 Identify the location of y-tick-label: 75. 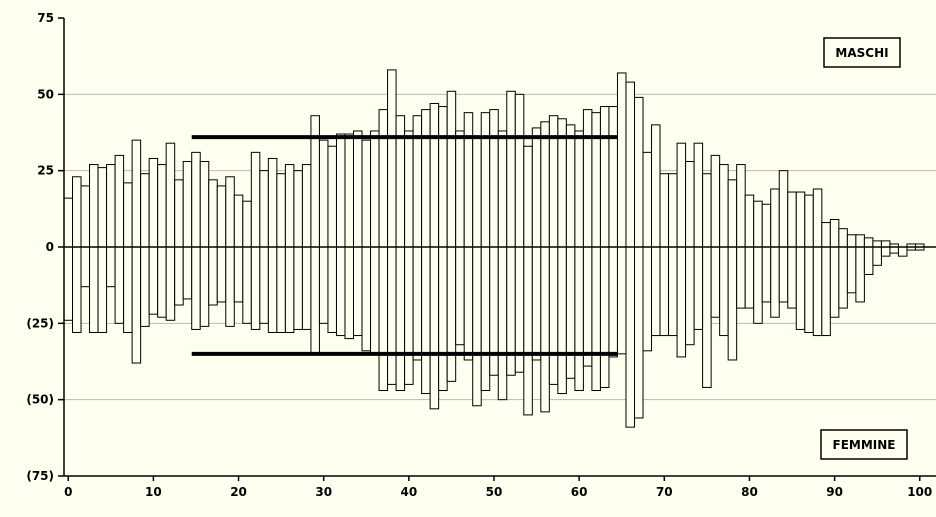
(45, 18).